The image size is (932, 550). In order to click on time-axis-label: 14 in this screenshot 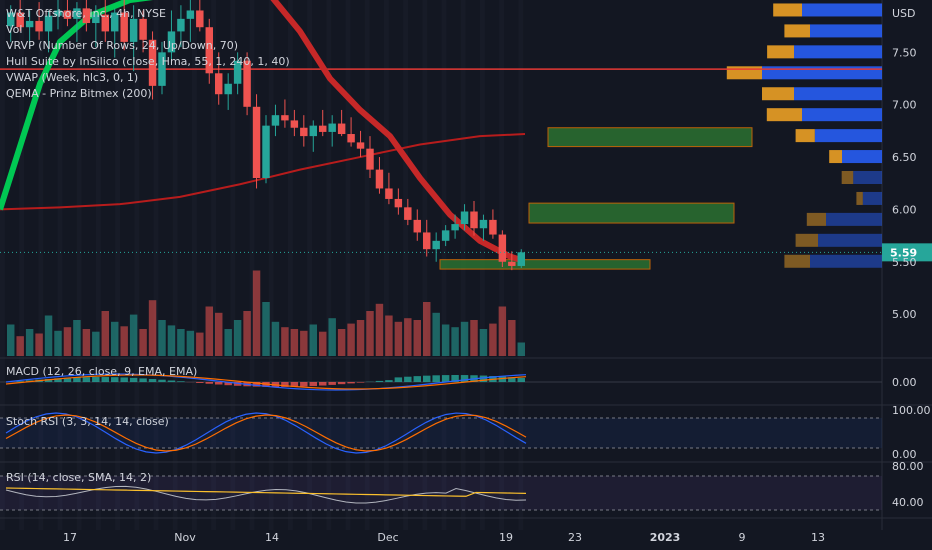, I will do `click(272, 537)`.